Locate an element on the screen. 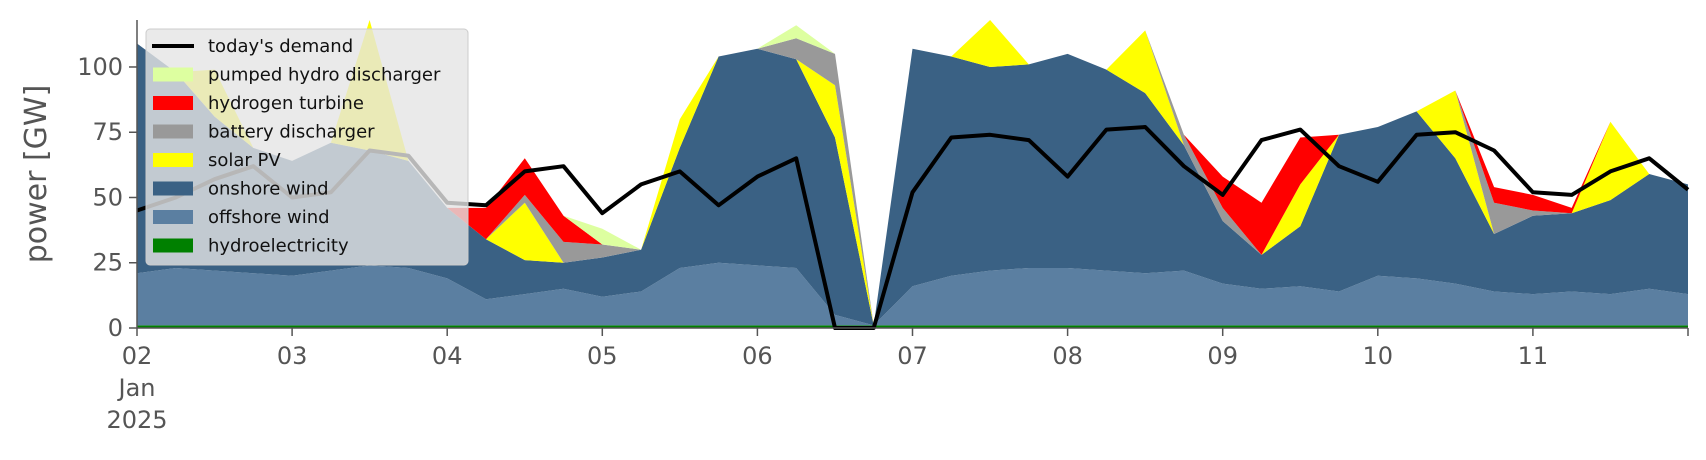 The width and height of the screenshot is (1706, 460). y-tick-label: 100 is located at coordinates (100, 67).